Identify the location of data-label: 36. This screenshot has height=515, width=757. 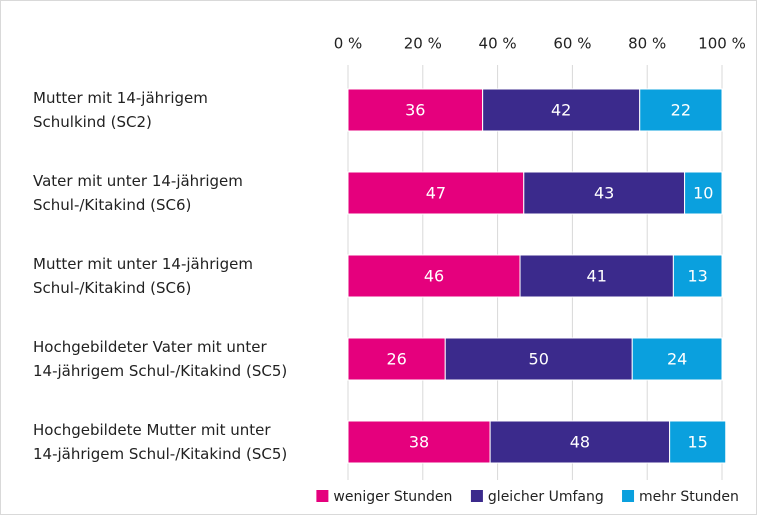
(415, 110).